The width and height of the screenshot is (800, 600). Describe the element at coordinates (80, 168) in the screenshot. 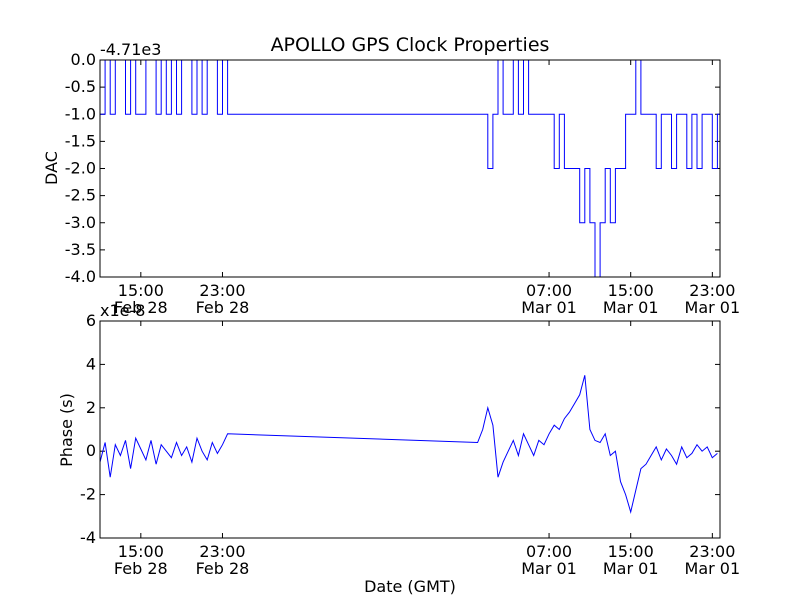

I see `y-tick-label: -2.0` at that location.